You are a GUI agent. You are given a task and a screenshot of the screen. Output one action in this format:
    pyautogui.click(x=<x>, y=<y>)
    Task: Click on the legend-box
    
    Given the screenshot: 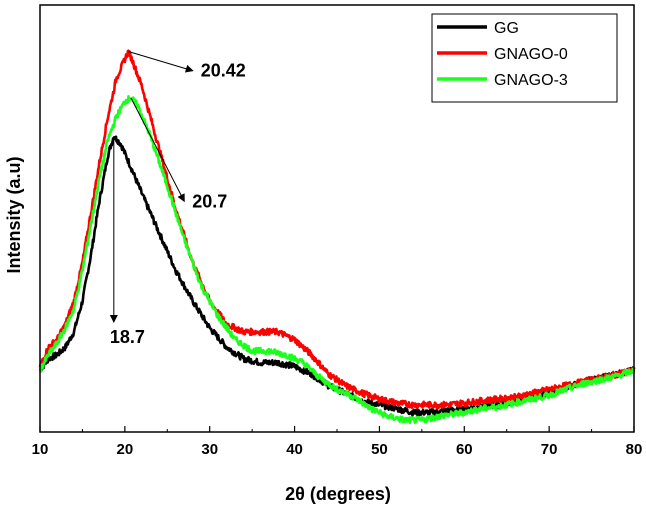 What is the action you would take?
    pyautogui.click(x=524, y=58)
    